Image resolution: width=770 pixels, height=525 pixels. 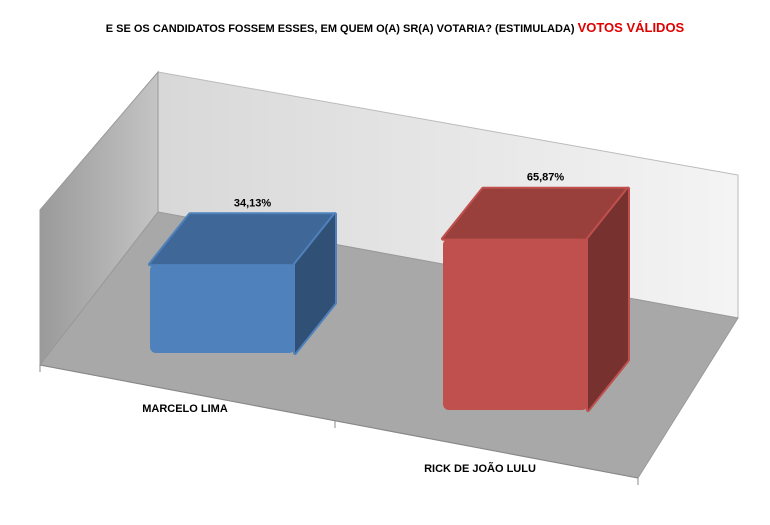 I want to click on data-label: 65,87%, so click(x=546, y=178).